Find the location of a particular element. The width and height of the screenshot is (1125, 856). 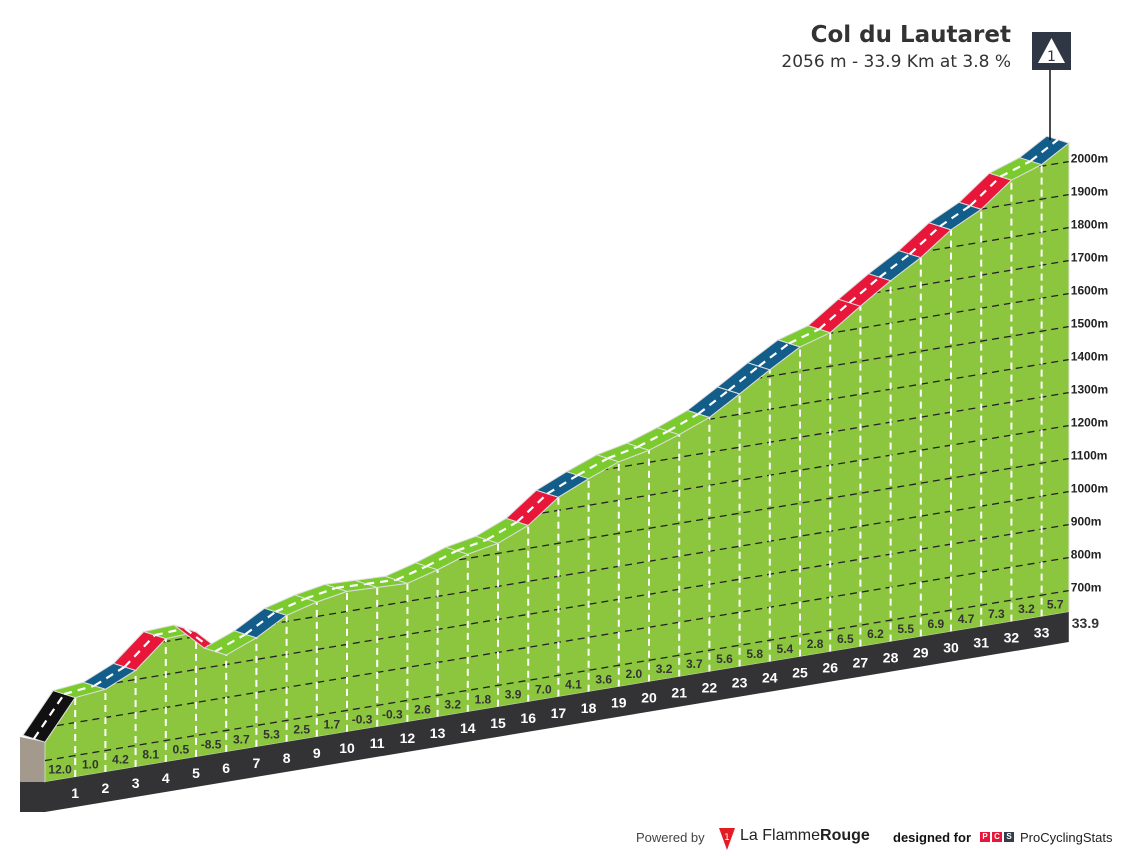

altitude-label: 1100m is located at coordinates (1089, 456).